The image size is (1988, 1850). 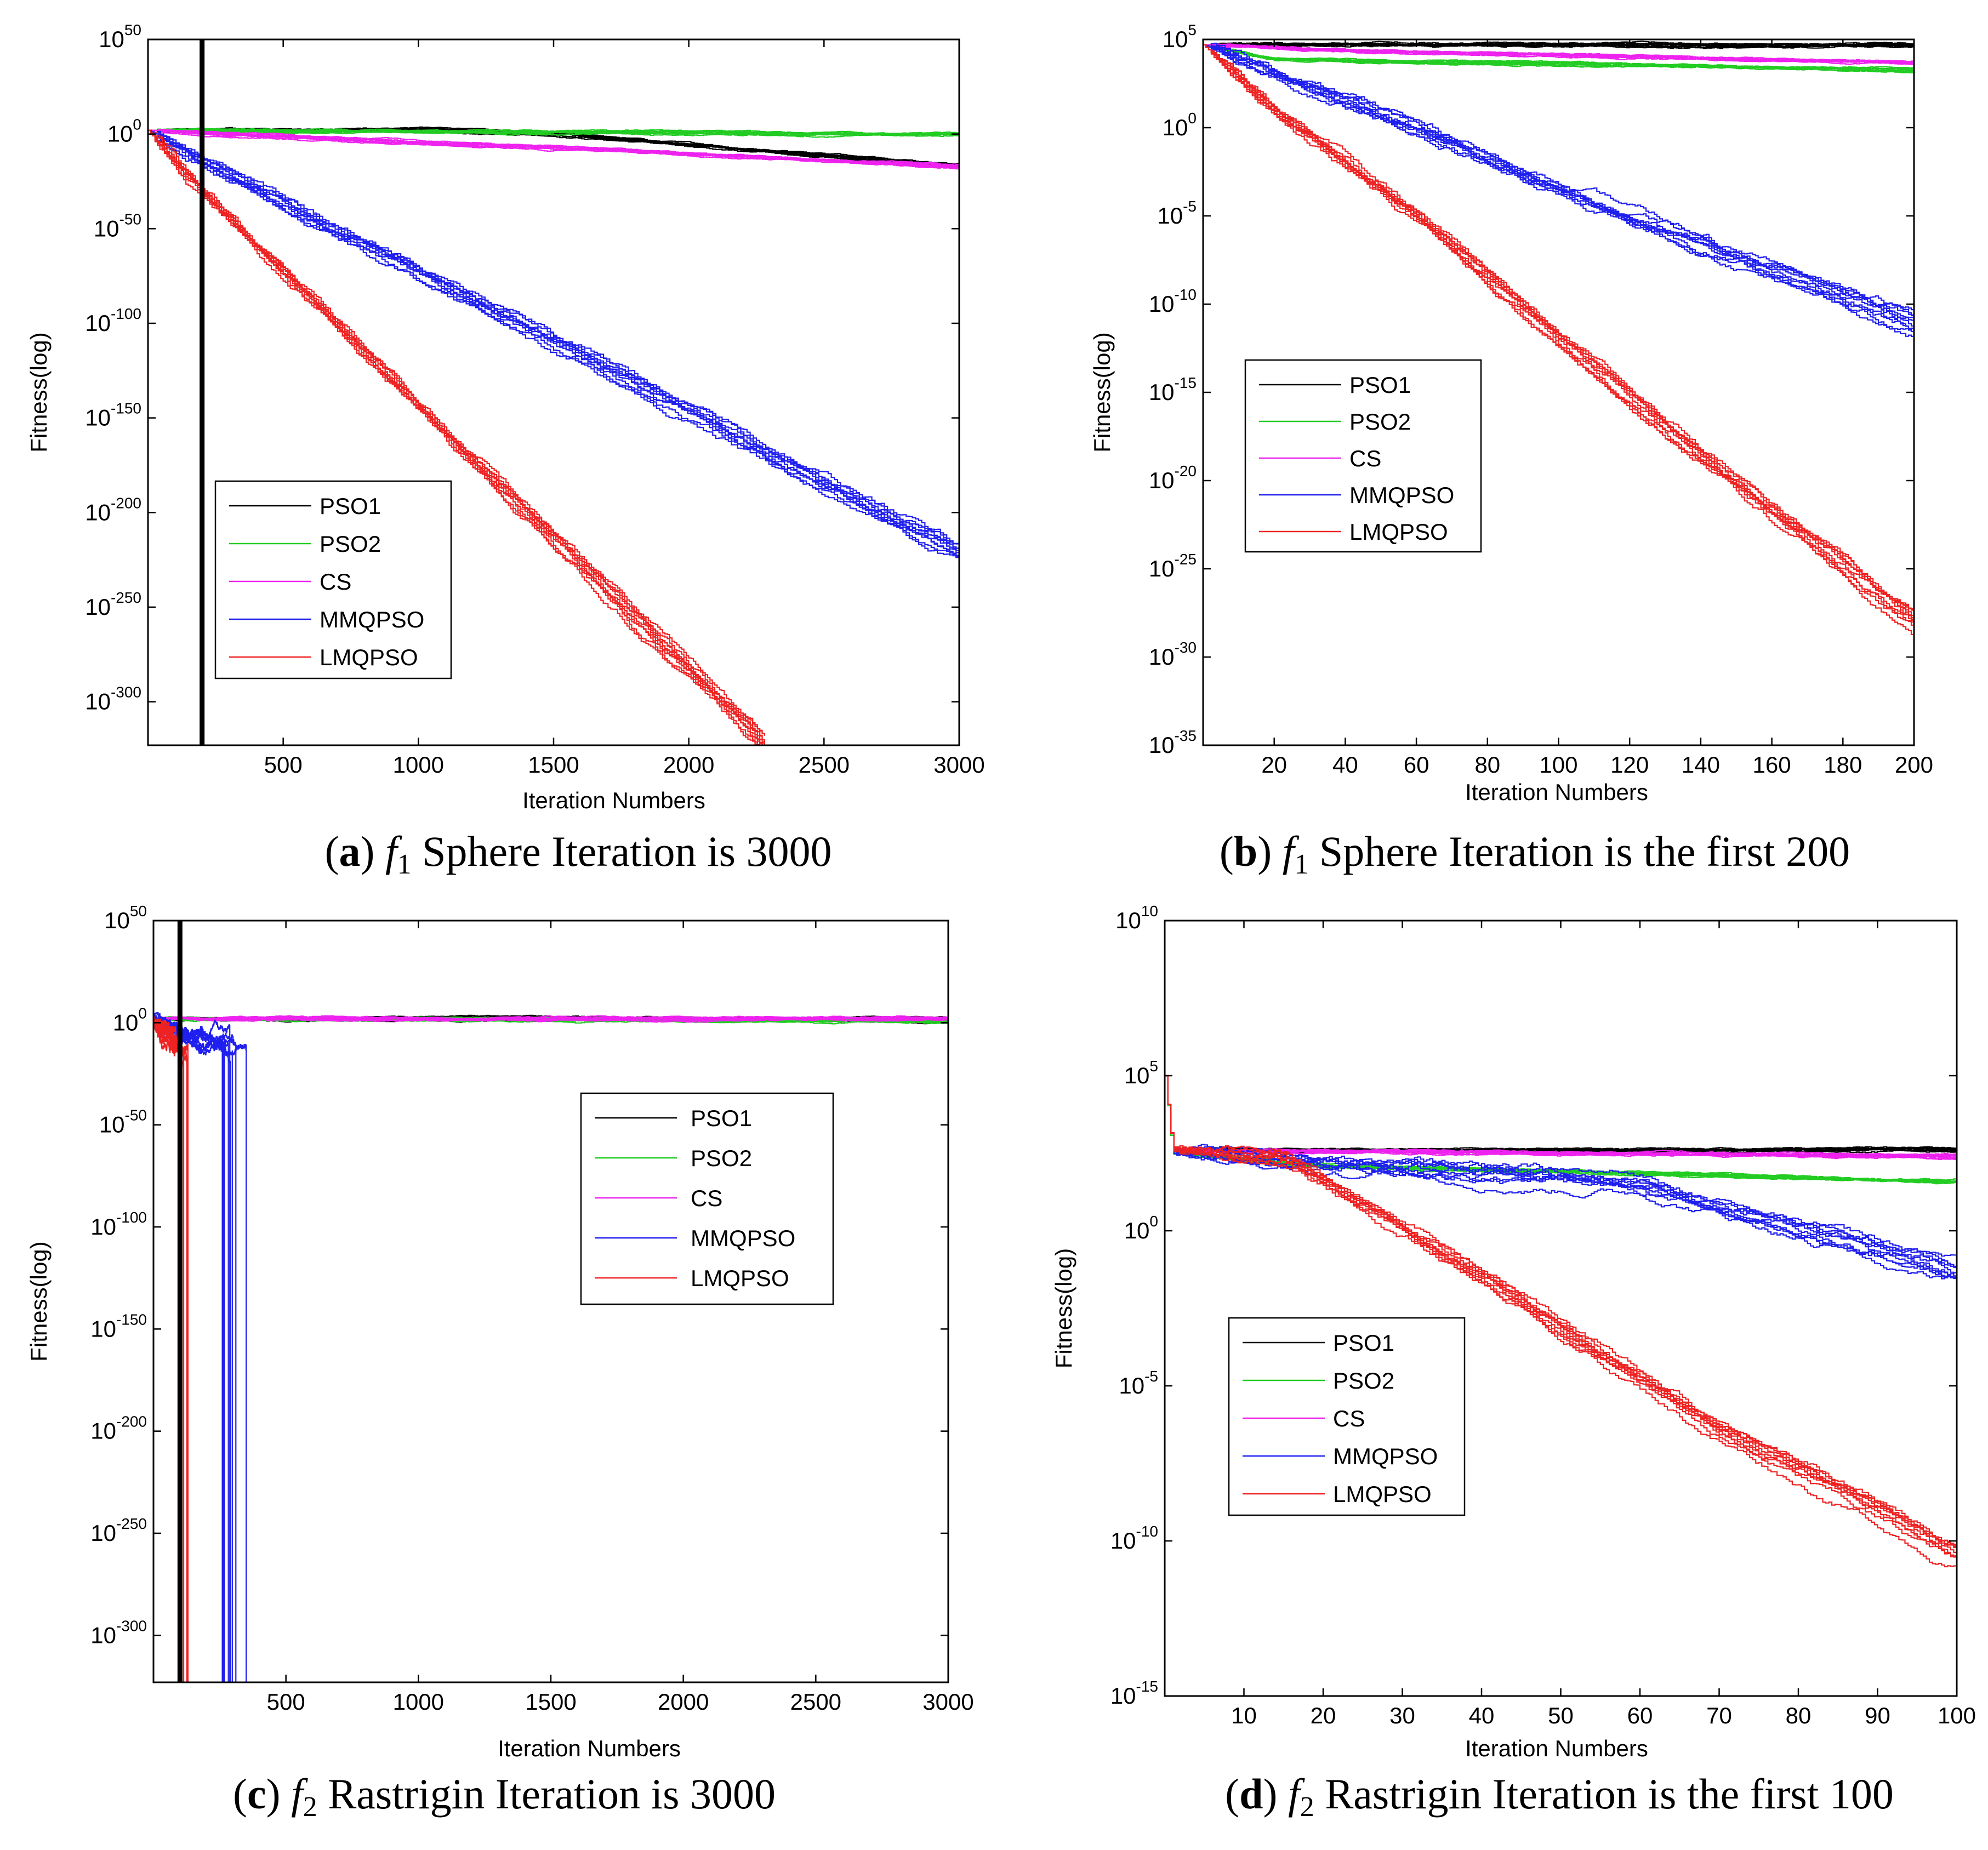 I want to click on caption-letter: c, so click(x=256, y=1794).